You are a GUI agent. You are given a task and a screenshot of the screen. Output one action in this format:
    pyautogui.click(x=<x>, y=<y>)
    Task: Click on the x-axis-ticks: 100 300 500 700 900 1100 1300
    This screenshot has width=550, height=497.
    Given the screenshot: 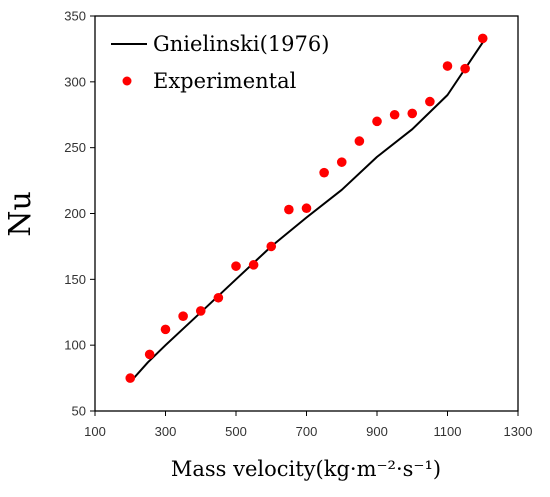 What is the action you would take?
    pyautogui.click(x=308, y=425)
    